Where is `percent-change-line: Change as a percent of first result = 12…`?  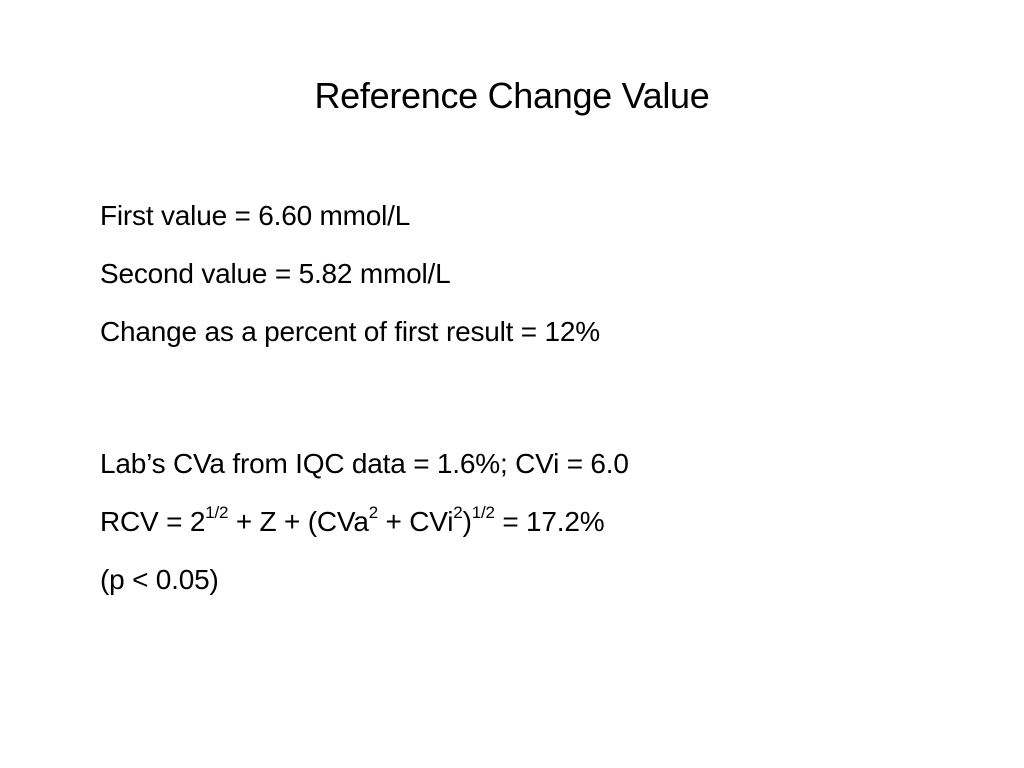
percent-change-line: Change as a percent of first result = 12… is located at coordinates (350, 331).